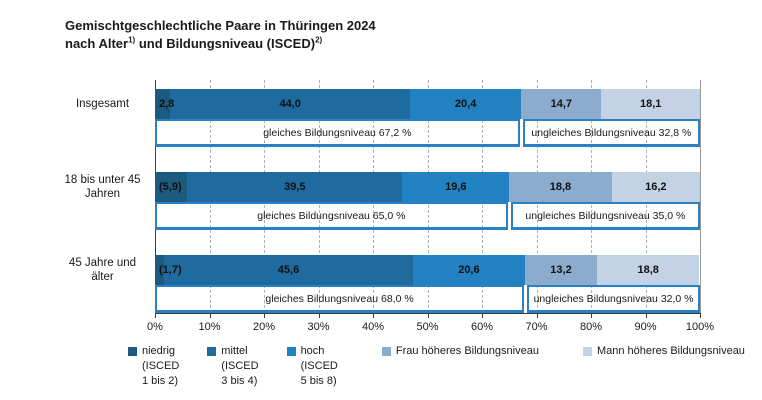 This screenshot has height=400, width=762. Describe the element at coordinates (337, 133) in the screenshot. I see `bracket-gleiches: gleiches Bildungsniveau 67,2 %` at that location.